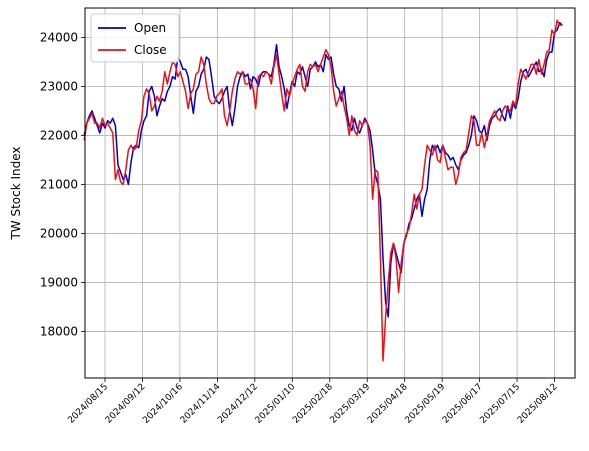 This screenshot has width=589, height=451. Describe the element at coordinates (59, 86) in the screenshot. I see `y-tick-label: 23000` at that location.